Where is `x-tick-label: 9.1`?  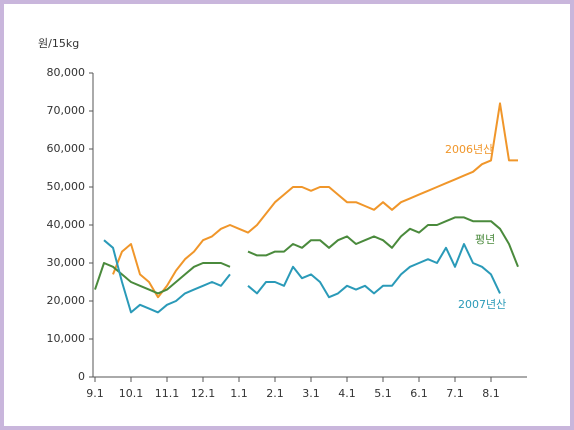 x-tick-label: 9.1 is located at coordinates (95, 393).